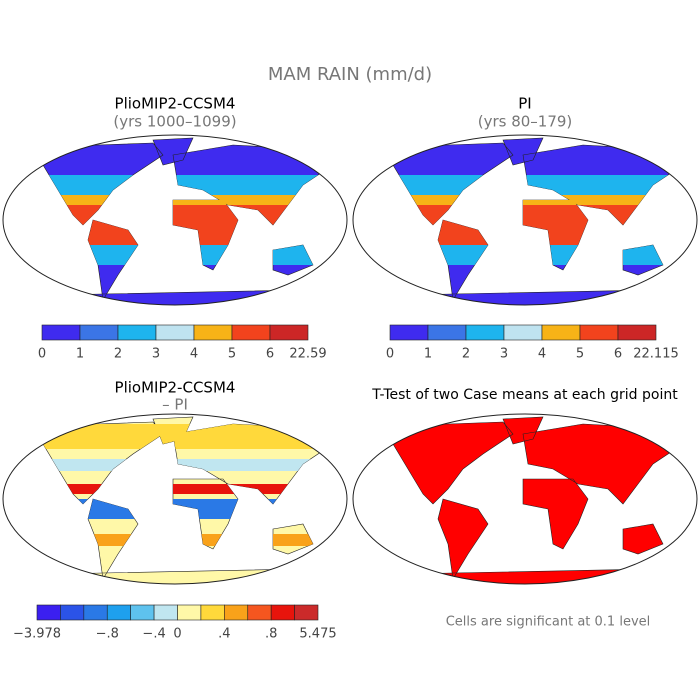  What do you see at coordinates (37, 634) in the screenshot?
I see `colorbar-label: −3.978` at bounding box center [37, 634].